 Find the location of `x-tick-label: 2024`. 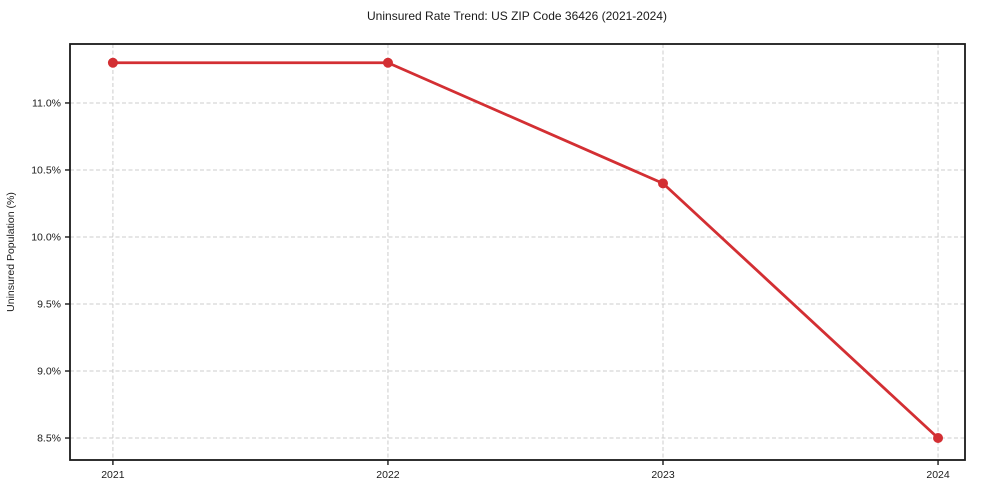

x-tick-label: 2024 is located at coordinates (938, 475).